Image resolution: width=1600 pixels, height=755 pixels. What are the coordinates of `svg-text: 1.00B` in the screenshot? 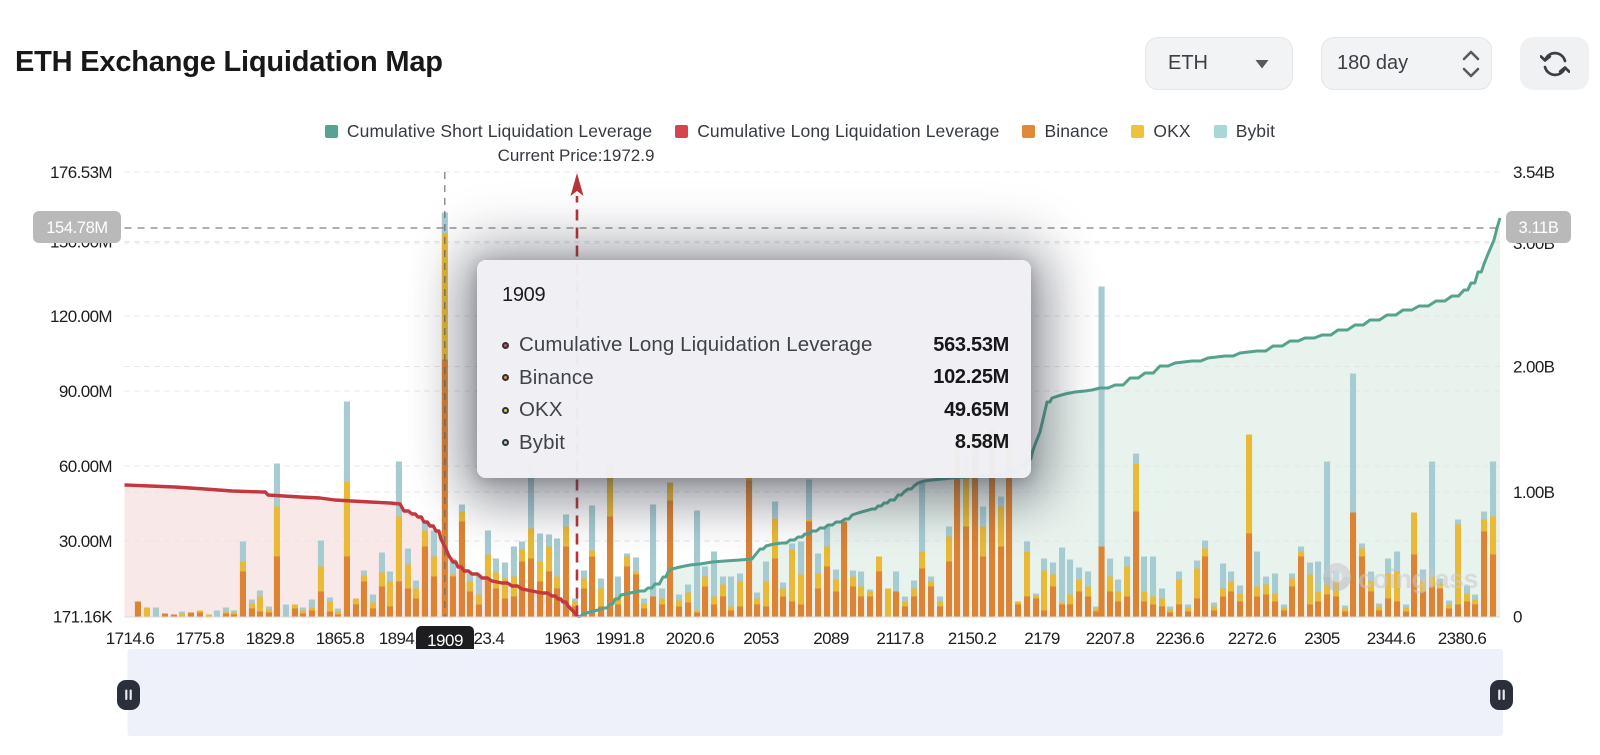 It's located at (1534, 492).